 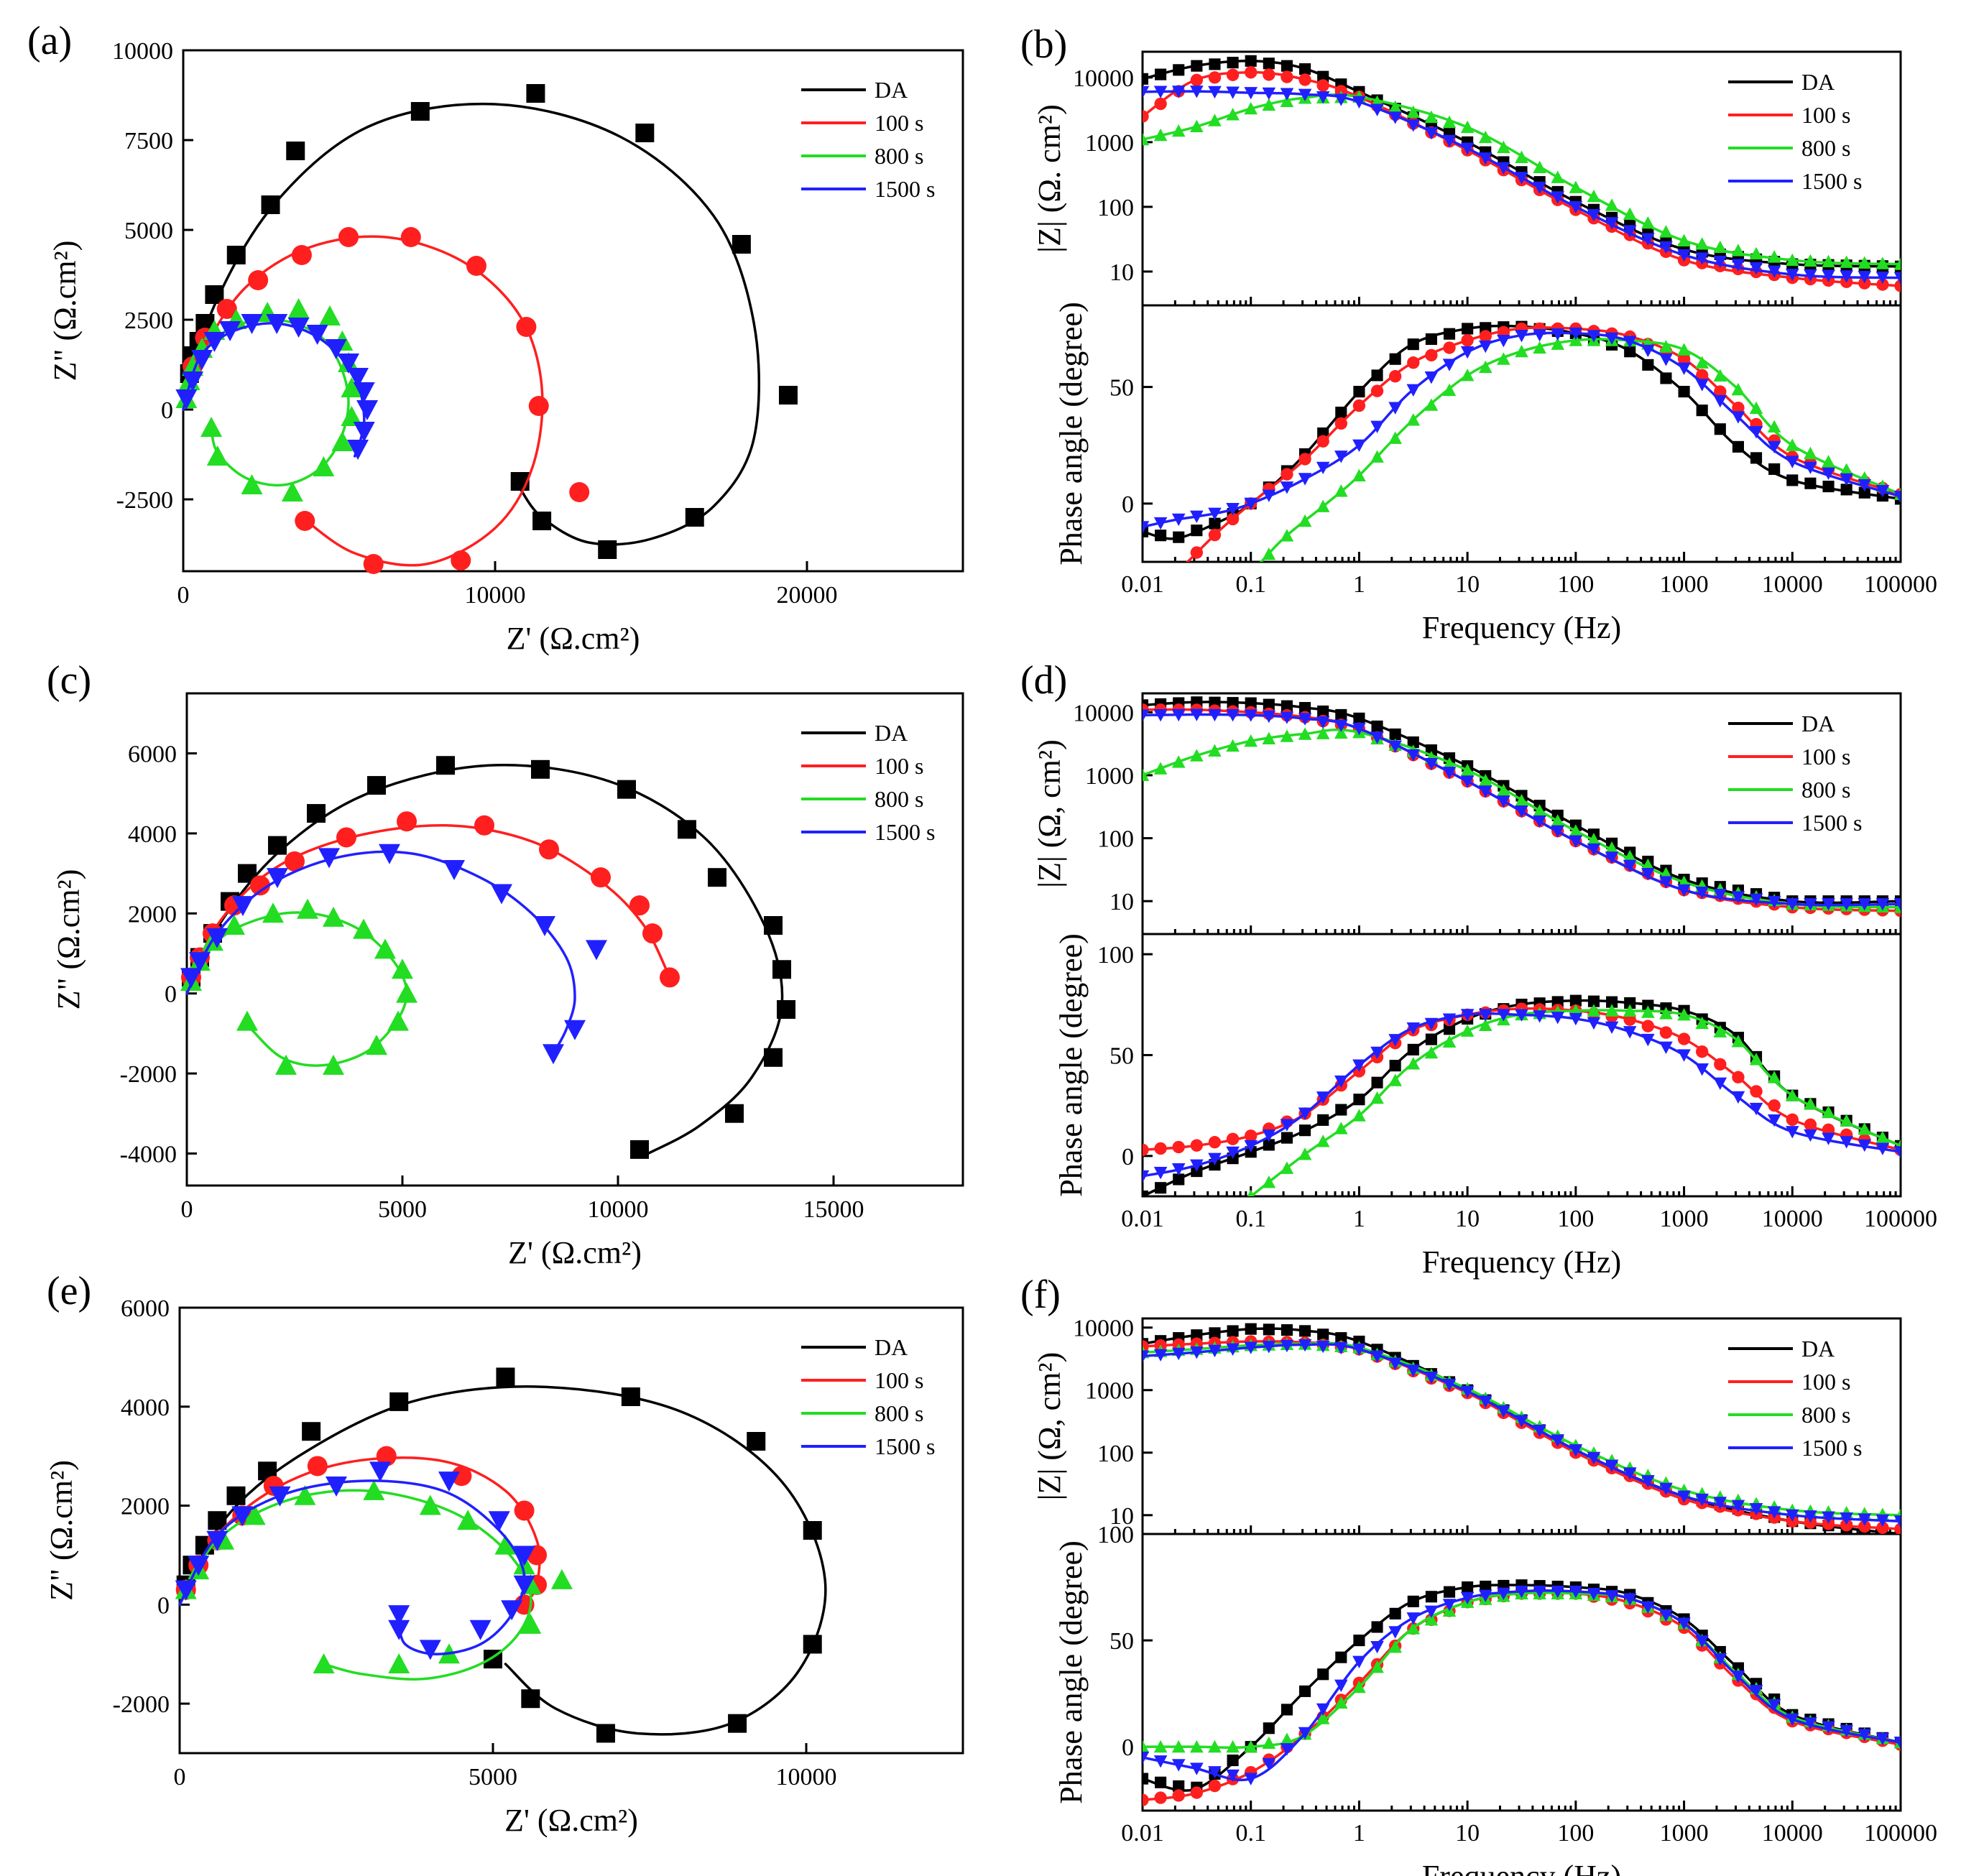 I want to click on legend-label: 800 s, so click(x=1825, y=148).